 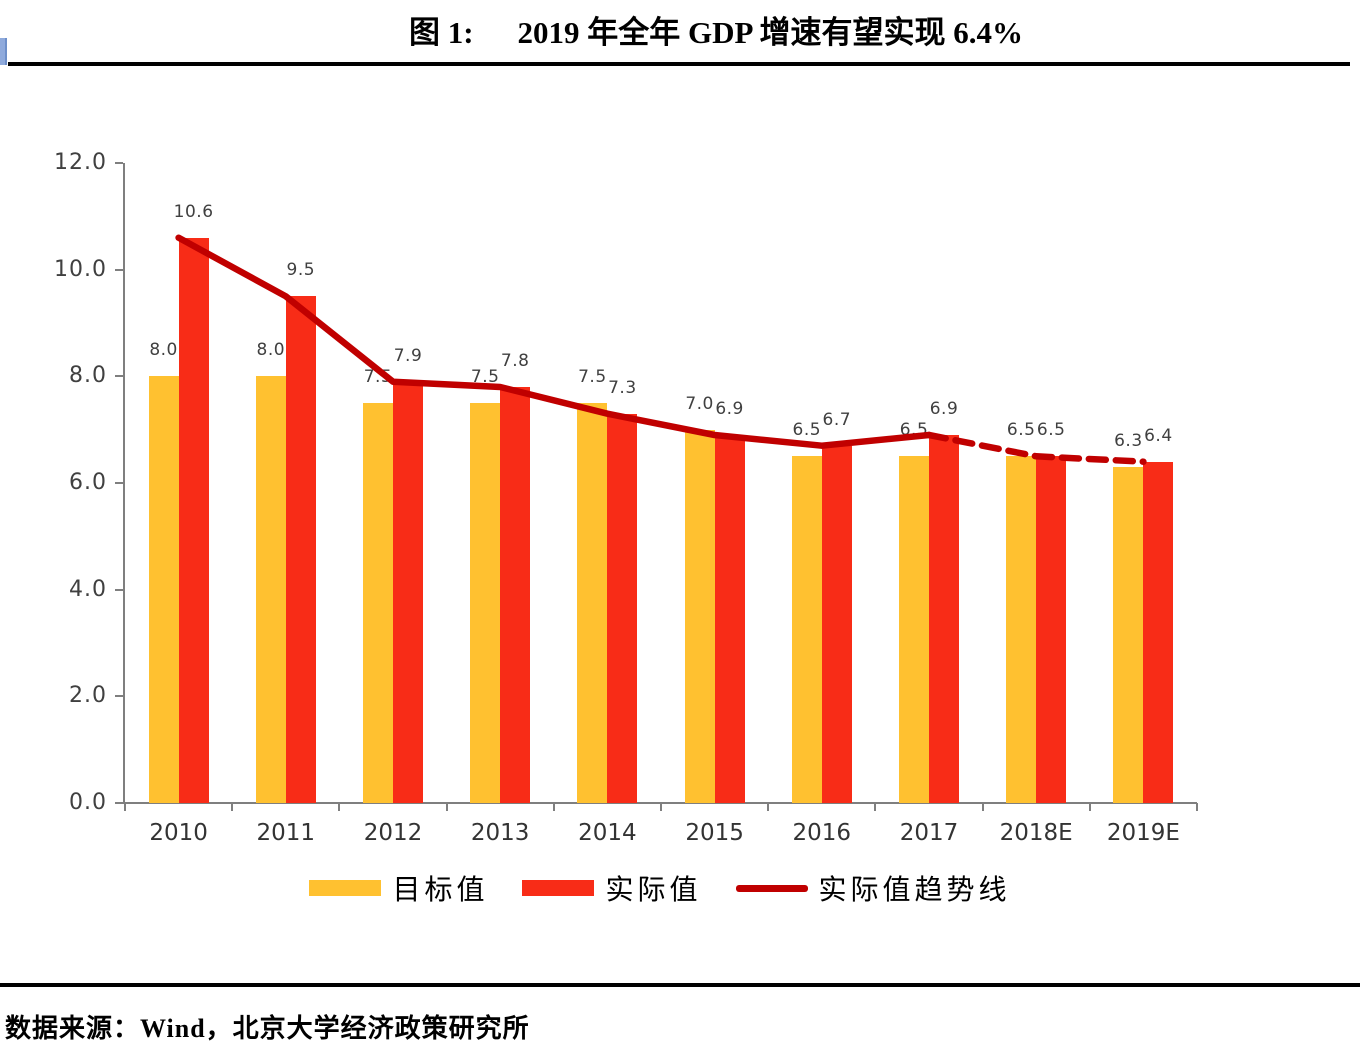 I want to click on x-axis-label: 2015, so click(x=714, y=833).